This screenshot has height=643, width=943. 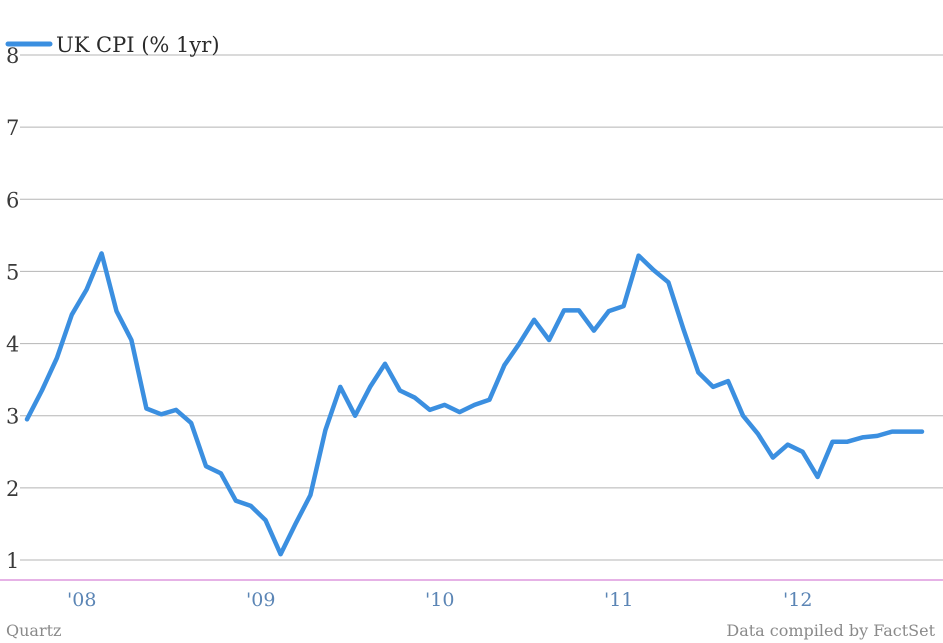 I want to click on x-tick-label-2011: '11, so click(x=618, y=600).